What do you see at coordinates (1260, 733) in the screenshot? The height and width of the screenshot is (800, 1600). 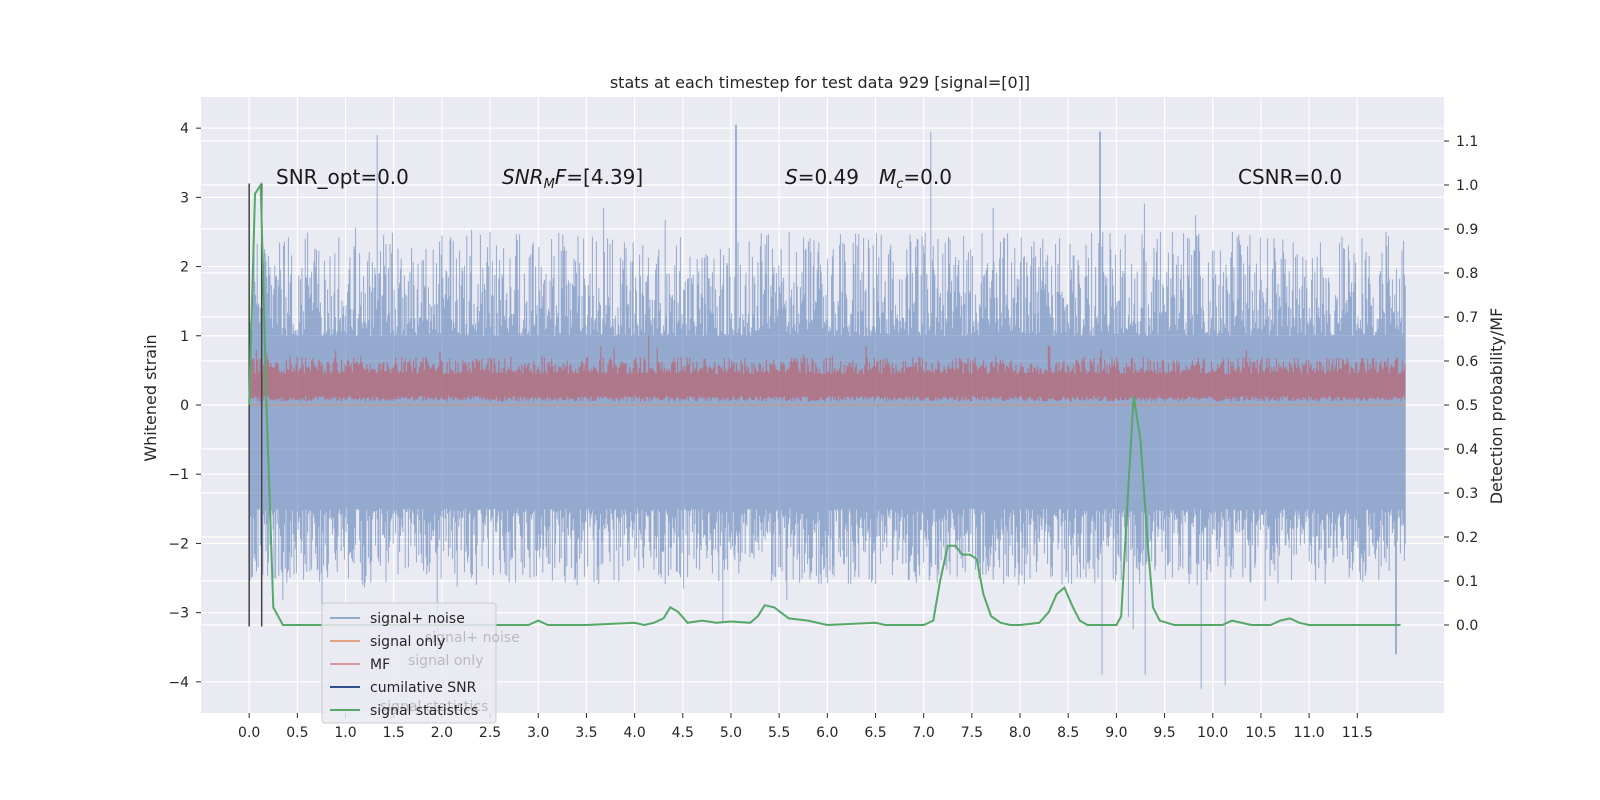 I see `x-tick-label: 10.5` at bounding box center [1260, 733].